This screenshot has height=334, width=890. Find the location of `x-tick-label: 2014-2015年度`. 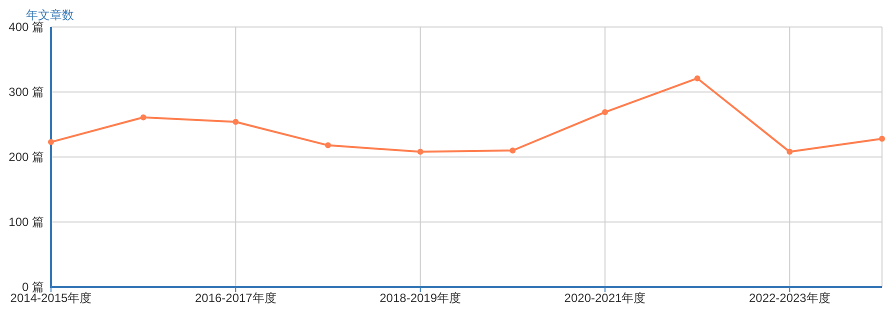

x-tick-label: 2014-2015年度 is located at coordinates (51, 298).